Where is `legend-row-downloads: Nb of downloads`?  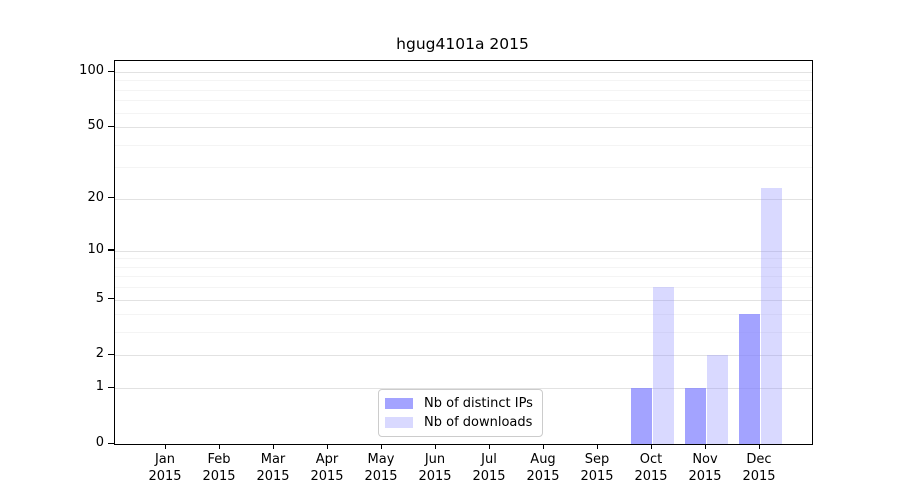
legend-row-downloads: Nb of downloads is located at coordinates (460, 422).